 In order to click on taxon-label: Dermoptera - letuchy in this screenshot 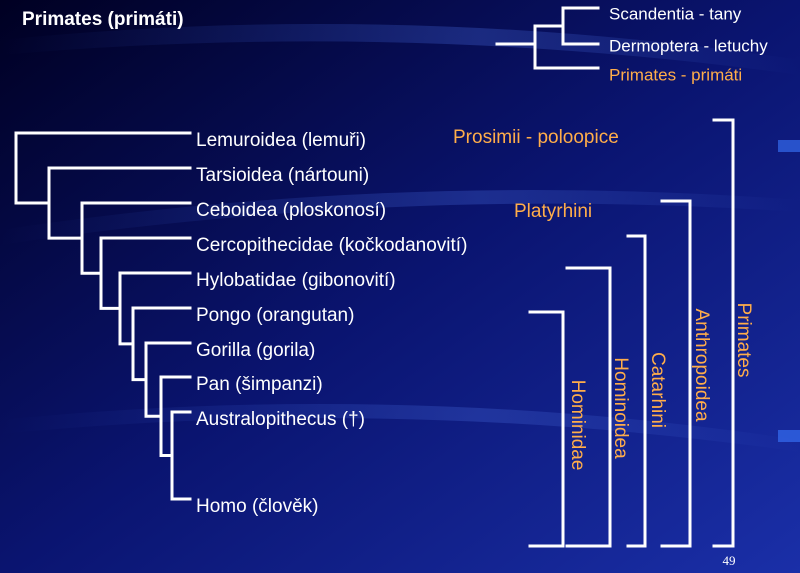, I will do `click(688, 45)`.